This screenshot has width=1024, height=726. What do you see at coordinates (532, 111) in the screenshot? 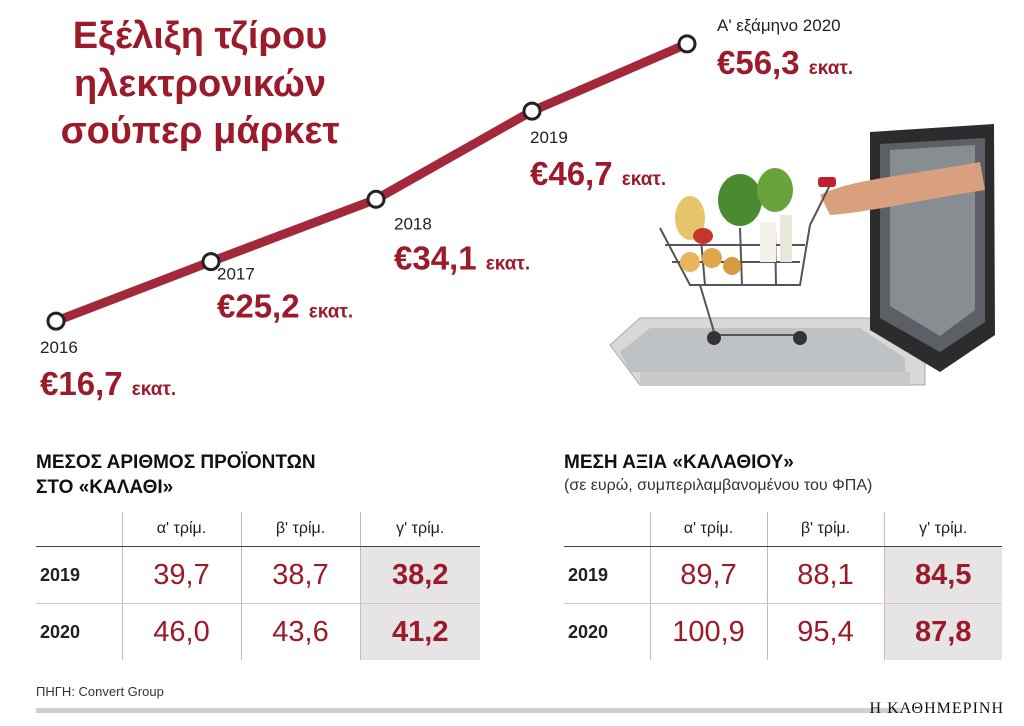
I see `data-point-2019` at bounding box center [532, 111].